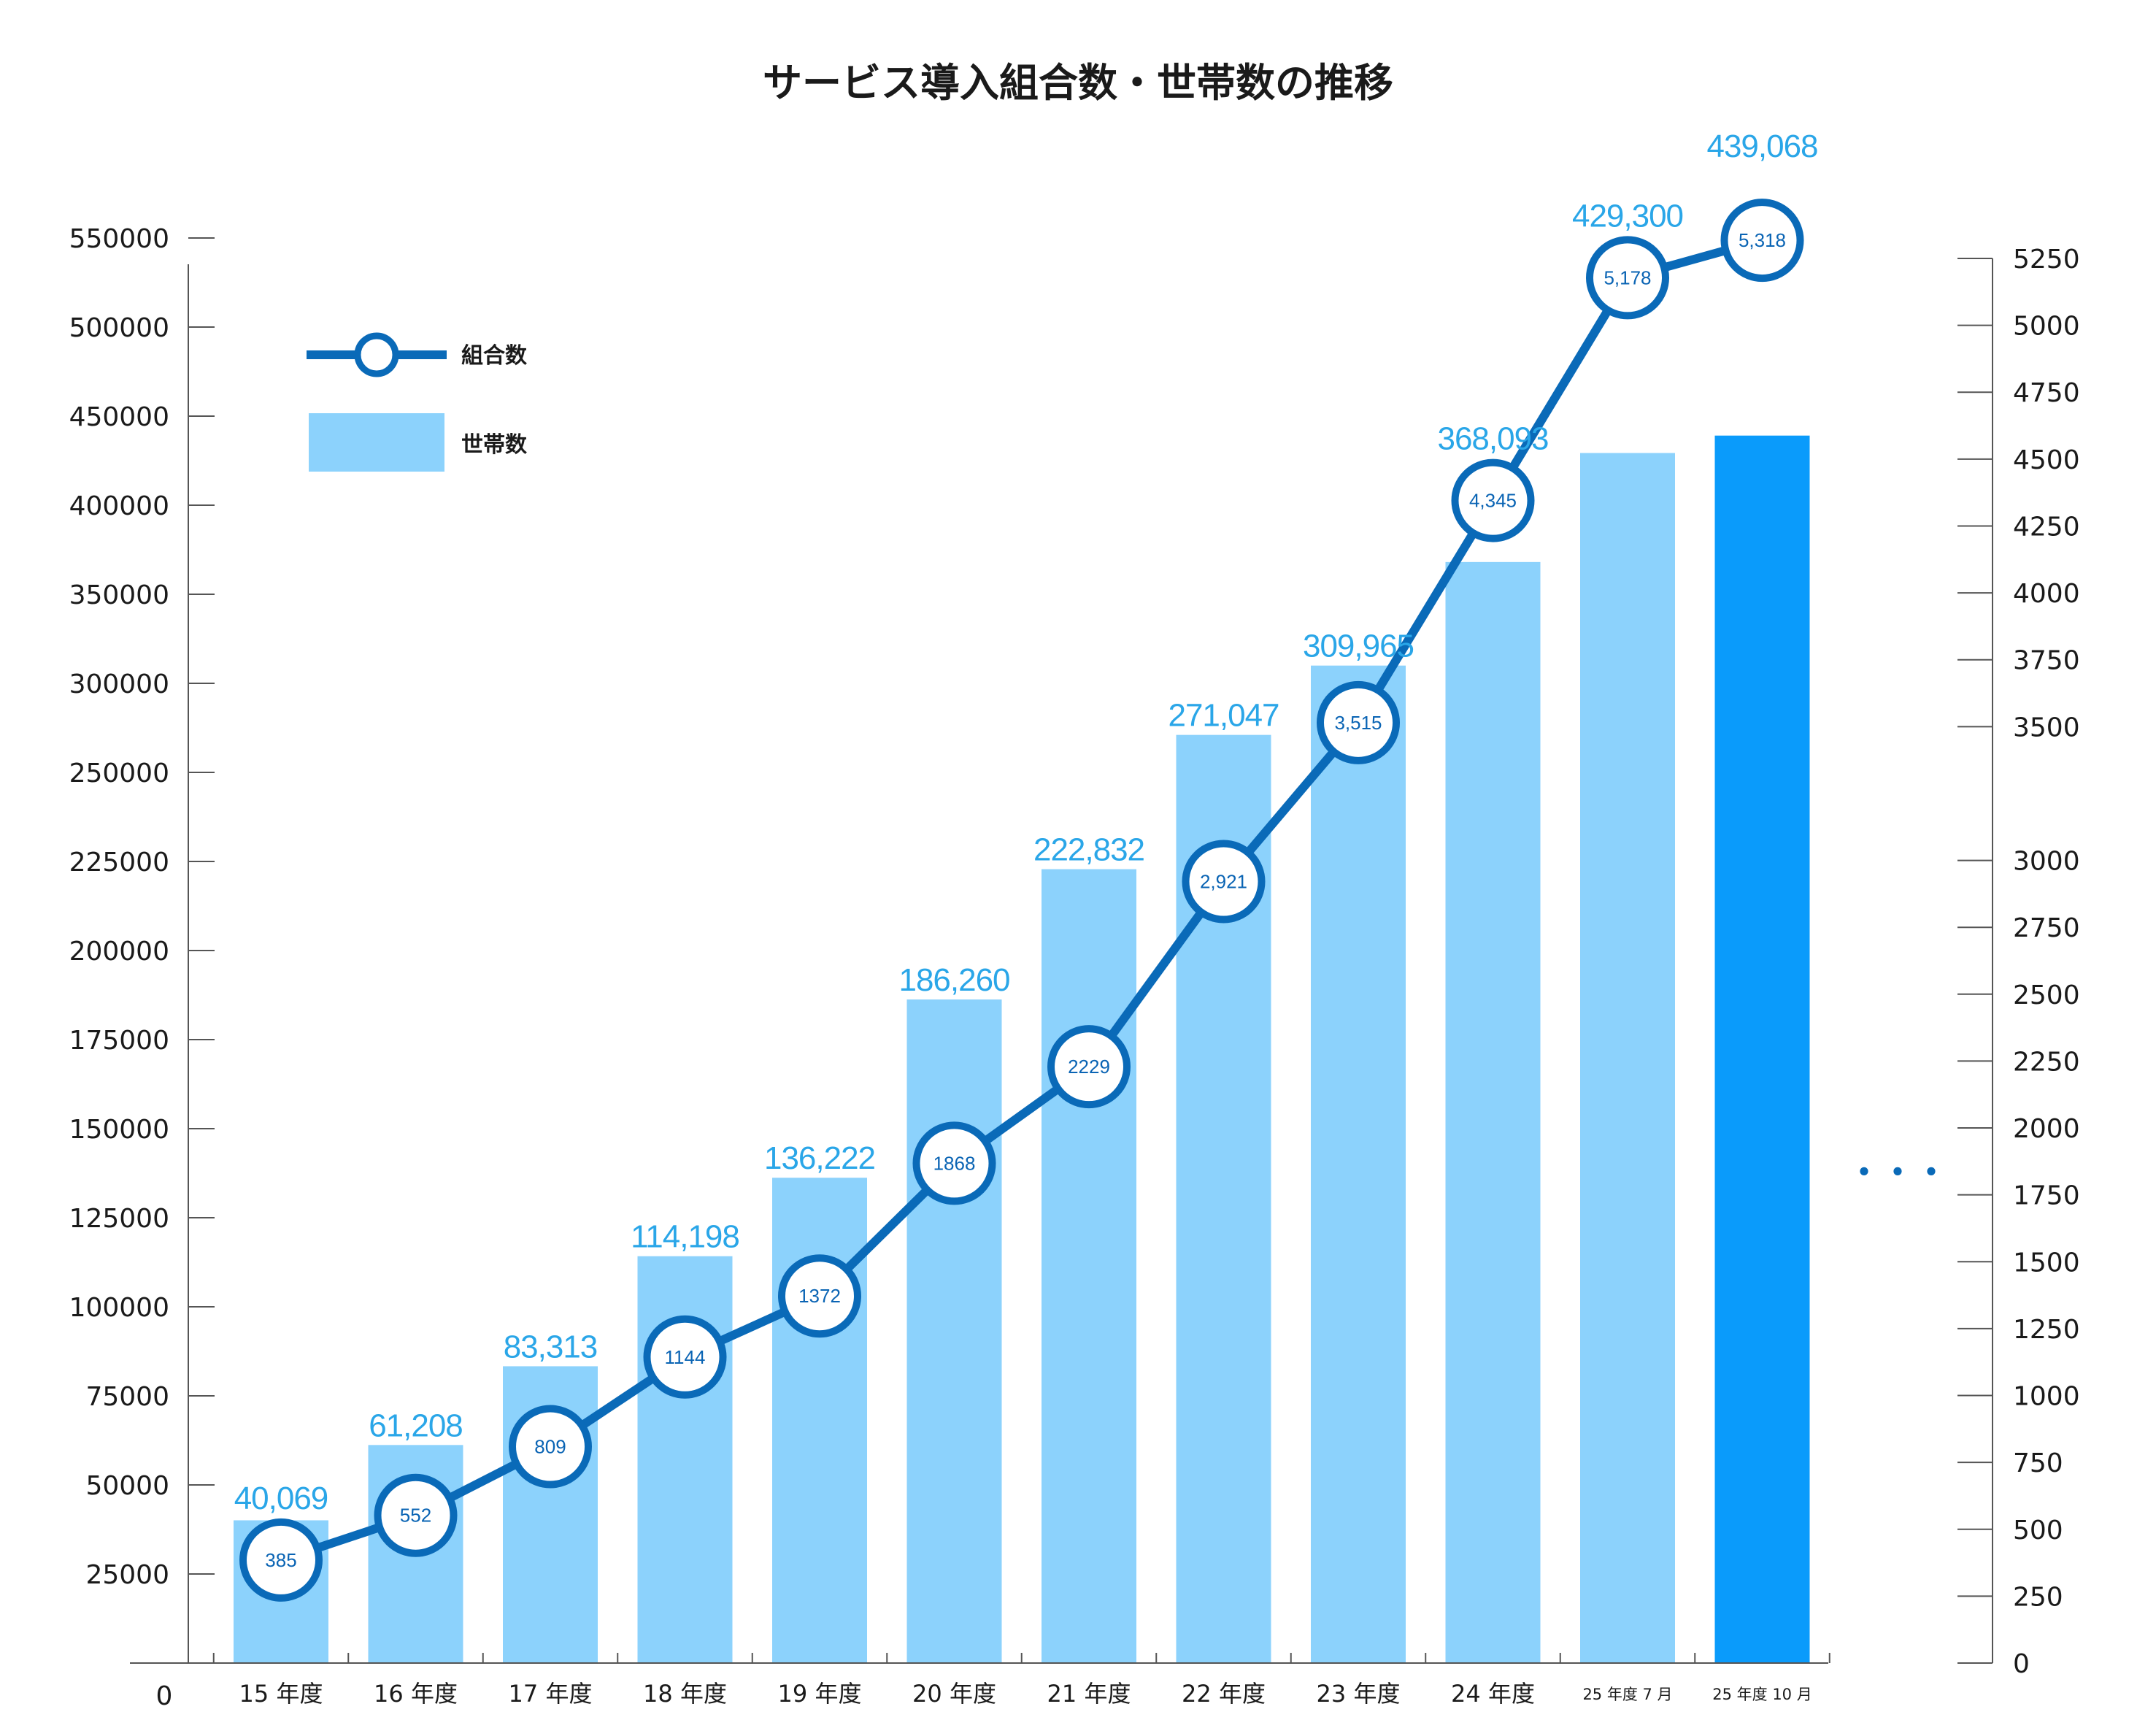  I want to click on bar-value-label: 83,313, so click(551, 1346).